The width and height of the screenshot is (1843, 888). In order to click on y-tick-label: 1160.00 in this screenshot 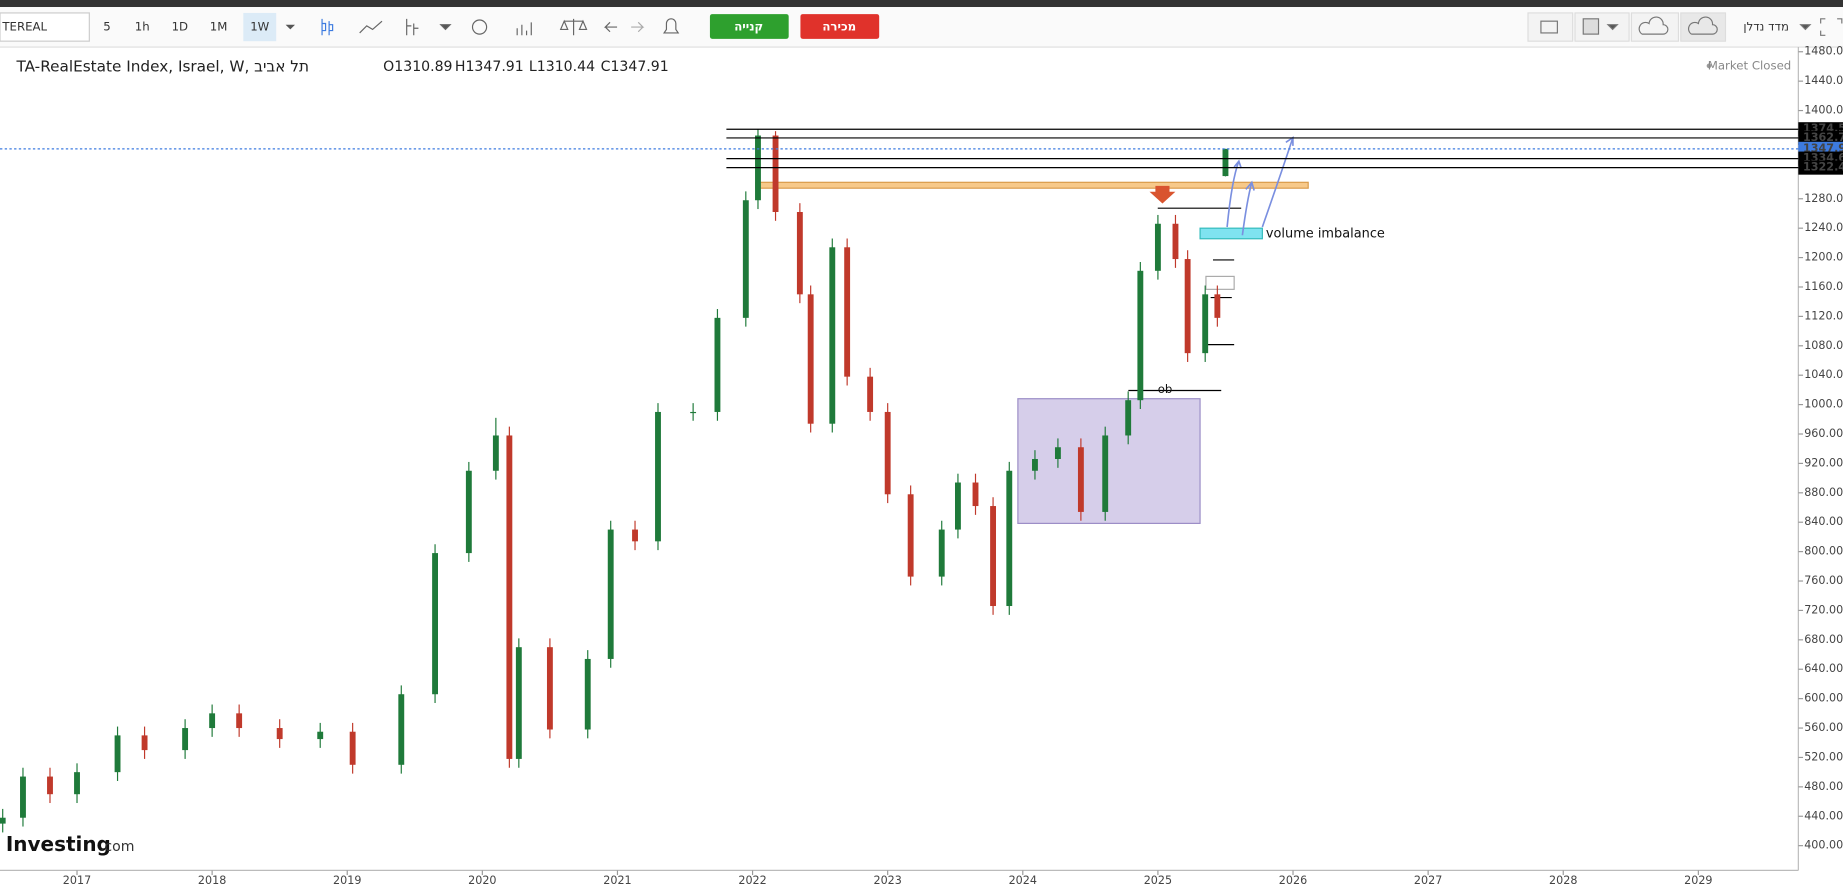, I will do `click(1823, 286)`.